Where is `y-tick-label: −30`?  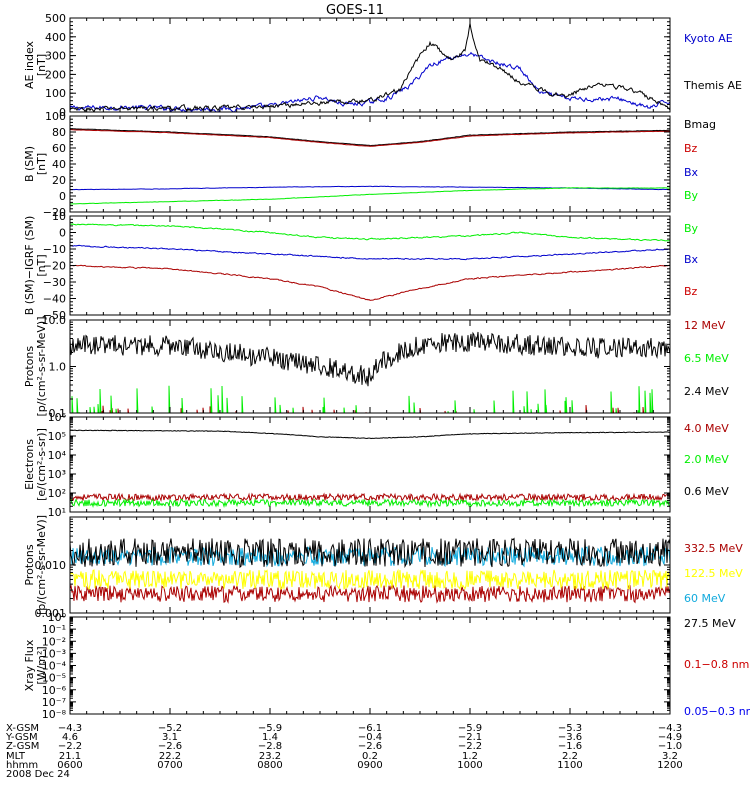
y-tick-label: −30 is located at coordinates (54, 282).